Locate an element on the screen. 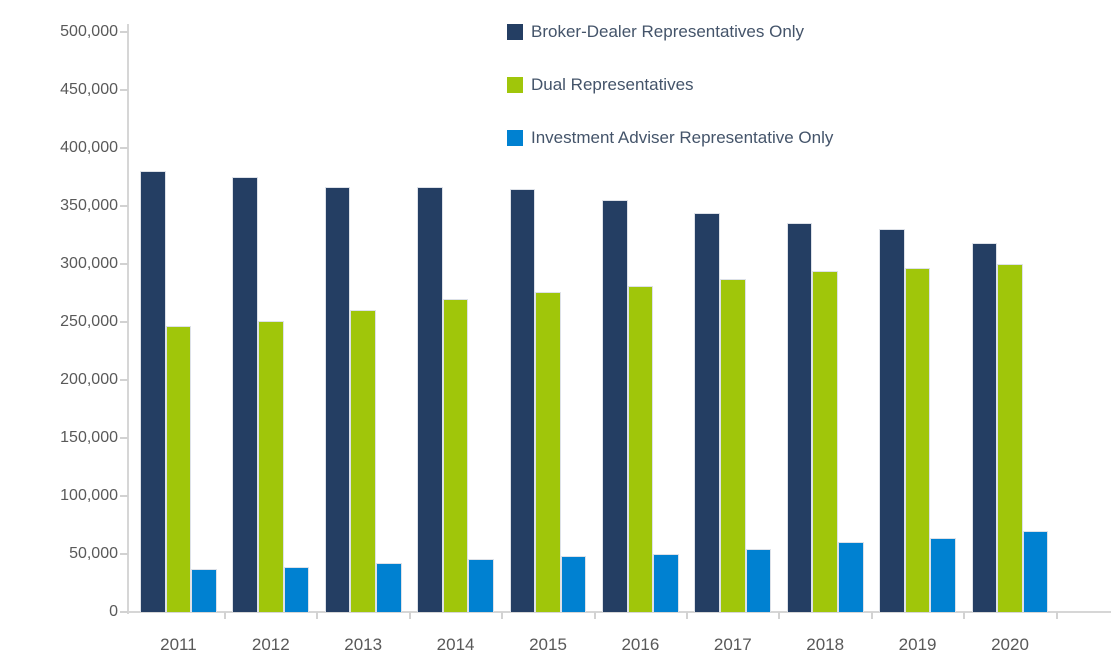  y-axis-tick-label: 100,000 is located at coordinates (89, 495).